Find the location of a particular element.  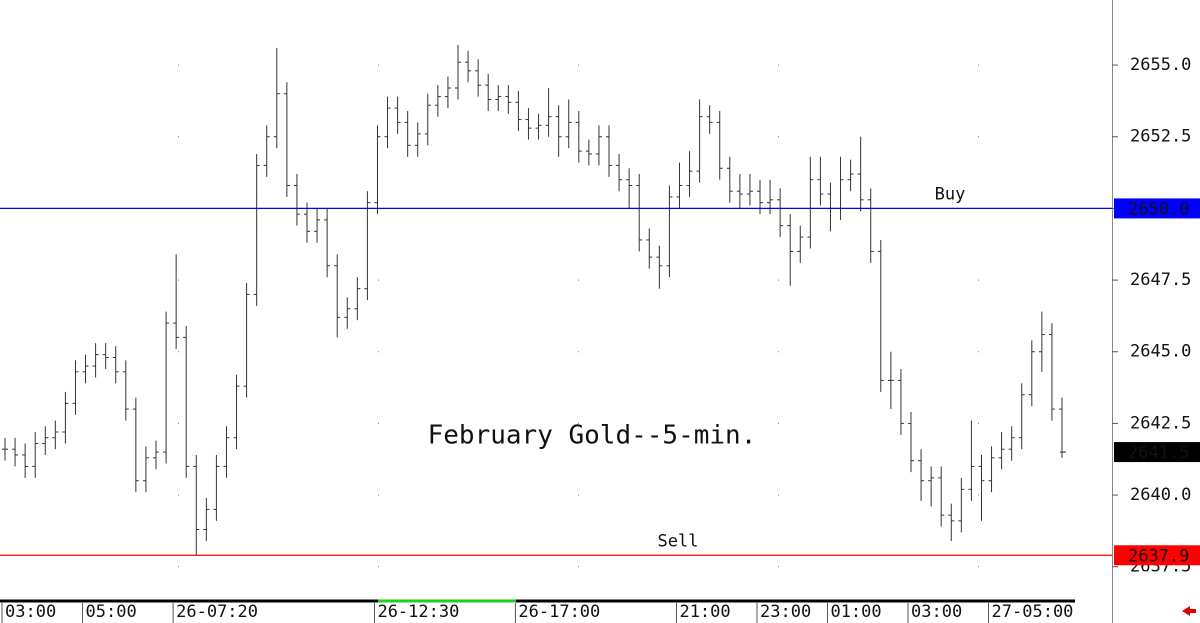

level-name: Buy is located at coordinates (950, 194).